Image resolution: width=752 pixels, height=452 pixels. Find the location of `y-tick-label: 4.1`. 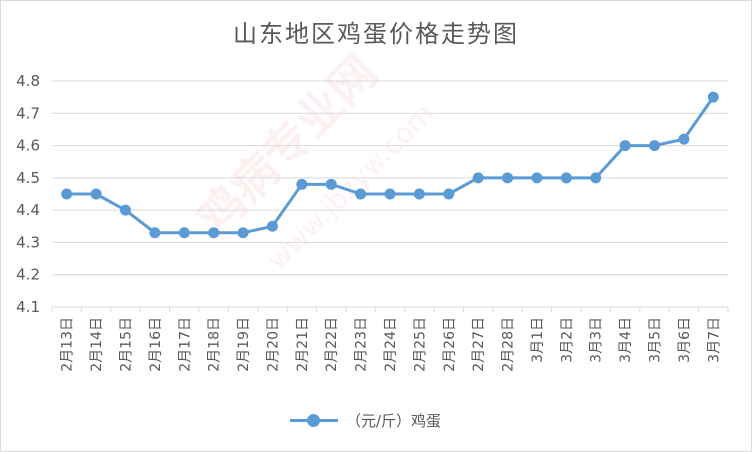

y-tick-label: 4.1 is located at coordinates (28, 307).